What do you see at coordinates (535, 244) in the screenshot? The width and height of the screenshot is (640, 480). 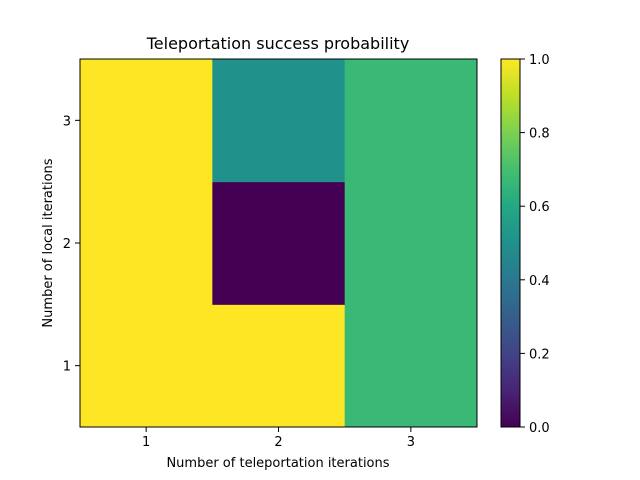 I see `colorbar-axis: 0.0 0.2 0.4 0.6 0.8 1.0` at bounding box center [535, 244].